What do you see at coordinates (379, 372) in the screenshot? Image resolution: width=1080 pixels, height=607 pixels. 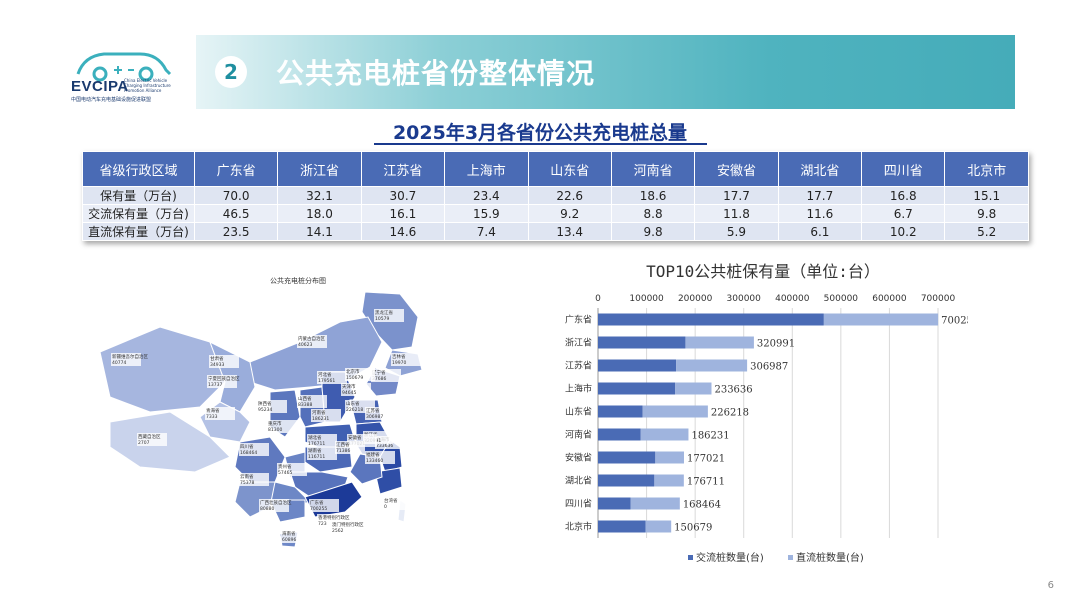 I see `map-label-name: 辽宁省` at bounding box center [379, 372].